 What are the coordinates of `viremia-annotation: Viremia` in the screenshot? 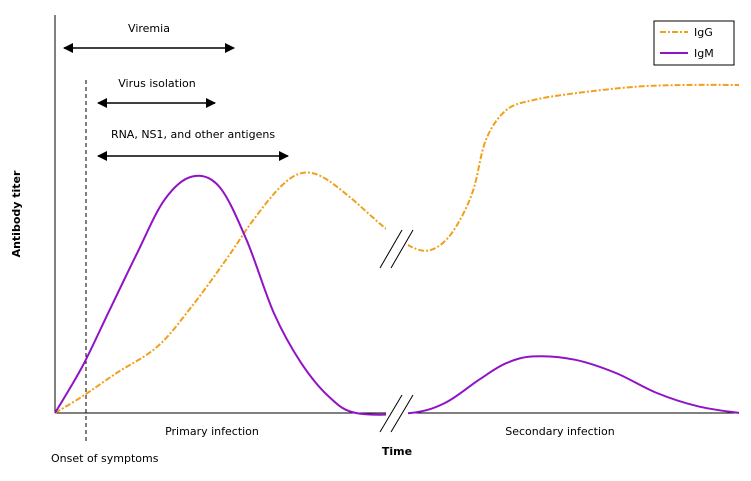 It's located at (149, 37).